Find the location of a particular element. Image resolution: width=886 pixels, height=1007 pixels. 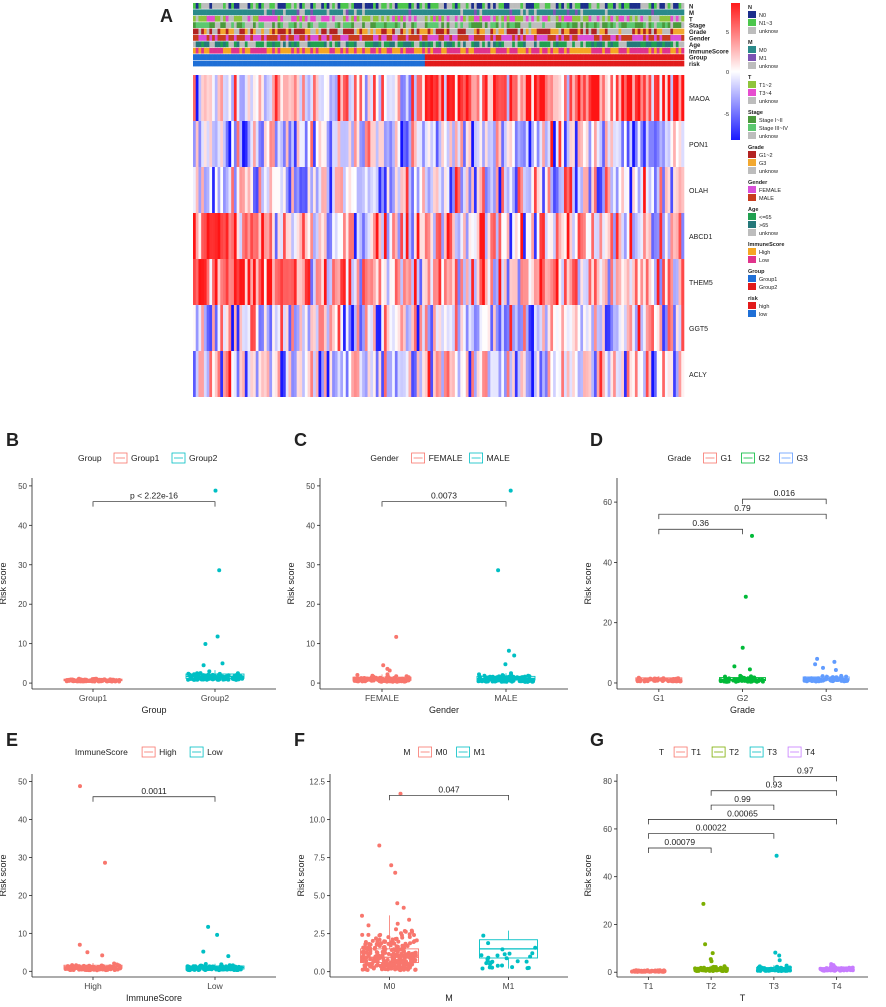

y-tick-label: 0 is located at coordinates (313, 683).